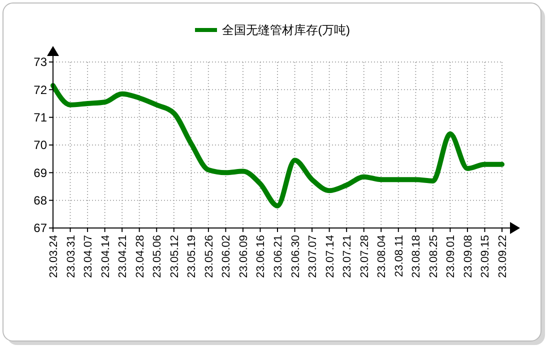  Describe the element at coordinates (88, 256) in the screenshot. I see `x-tick-label: 23.04.07` at that location.